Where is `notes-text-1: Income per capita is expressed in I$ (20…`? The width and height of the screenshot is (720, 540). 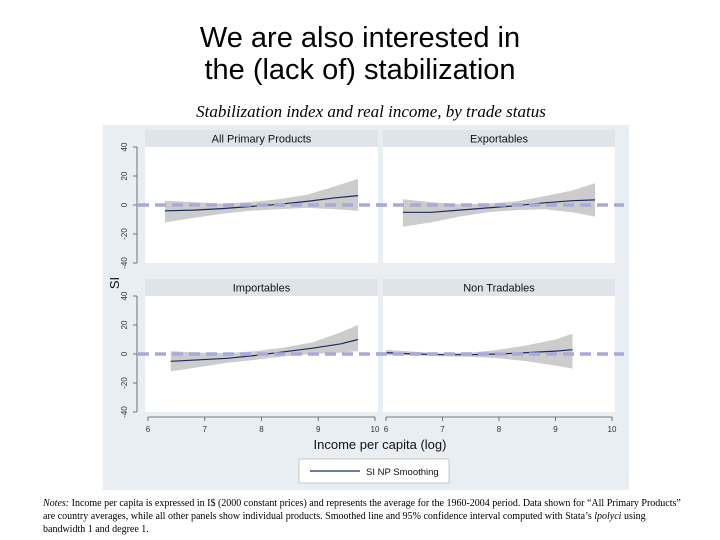
notes-text-1: Income per capita is expressed in I$ (20… is located at coordinates (362, 510).